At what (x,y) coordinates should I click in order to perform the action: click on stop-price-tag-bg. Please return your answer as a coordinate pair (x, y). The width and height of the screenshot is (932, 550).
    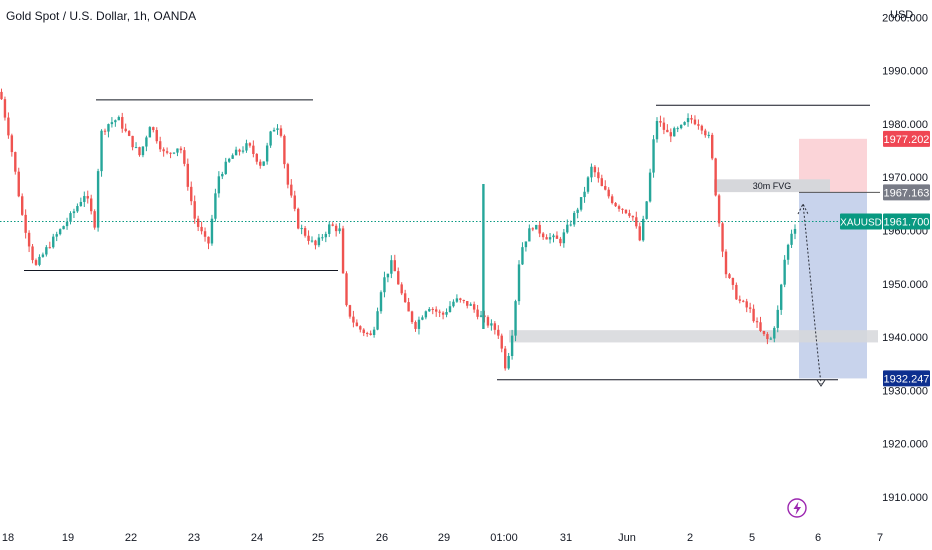
    Looking at the image, I should click on (906, 138).